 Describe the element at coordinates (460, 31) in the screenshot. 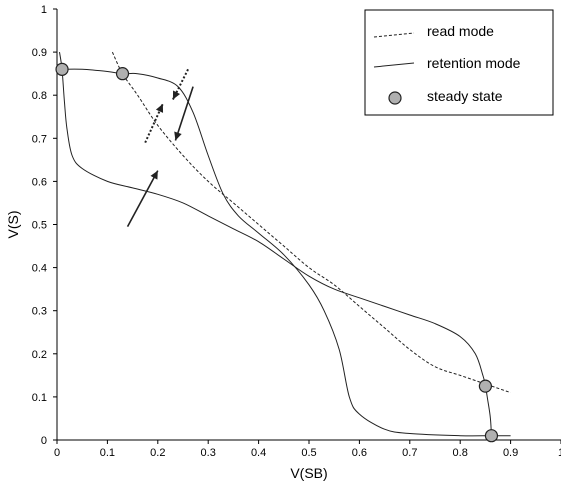

I see `legend-read-mode-label: read mode` at that location.